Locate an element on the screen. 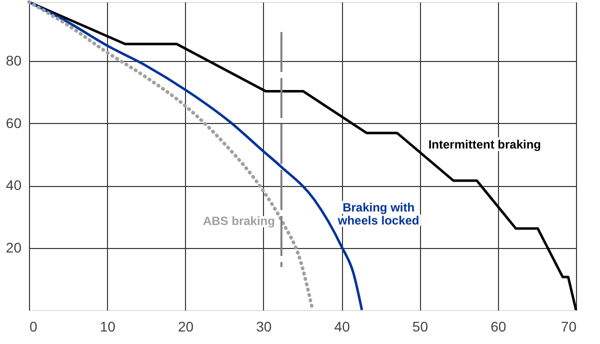 This screenshot has height=344, width=600. x-tick-label: 20 is located at coordinates (186, 326).